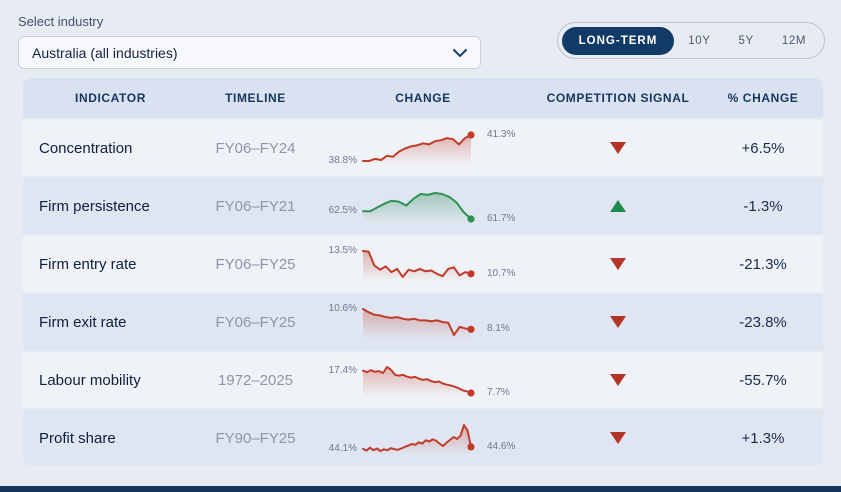  I want to click on sparkline: 17.4% 7.7%, so click(423, 380).